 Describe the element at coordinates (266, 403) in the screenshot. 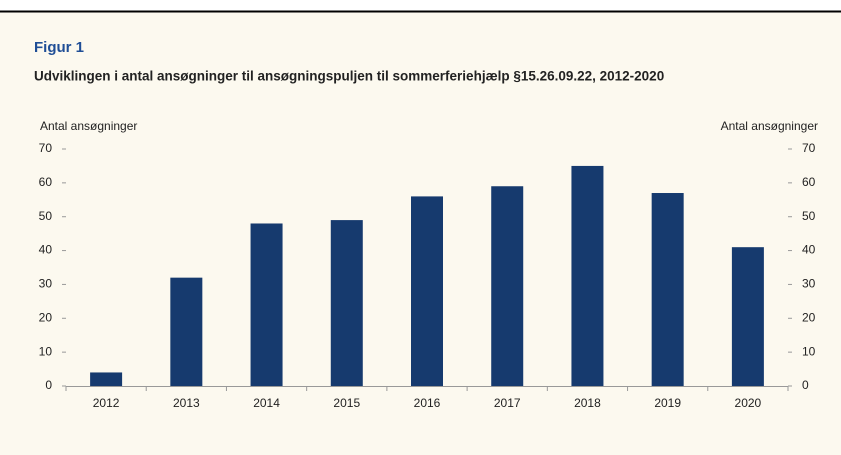

I see `x-tick-label: 2014` at that location.